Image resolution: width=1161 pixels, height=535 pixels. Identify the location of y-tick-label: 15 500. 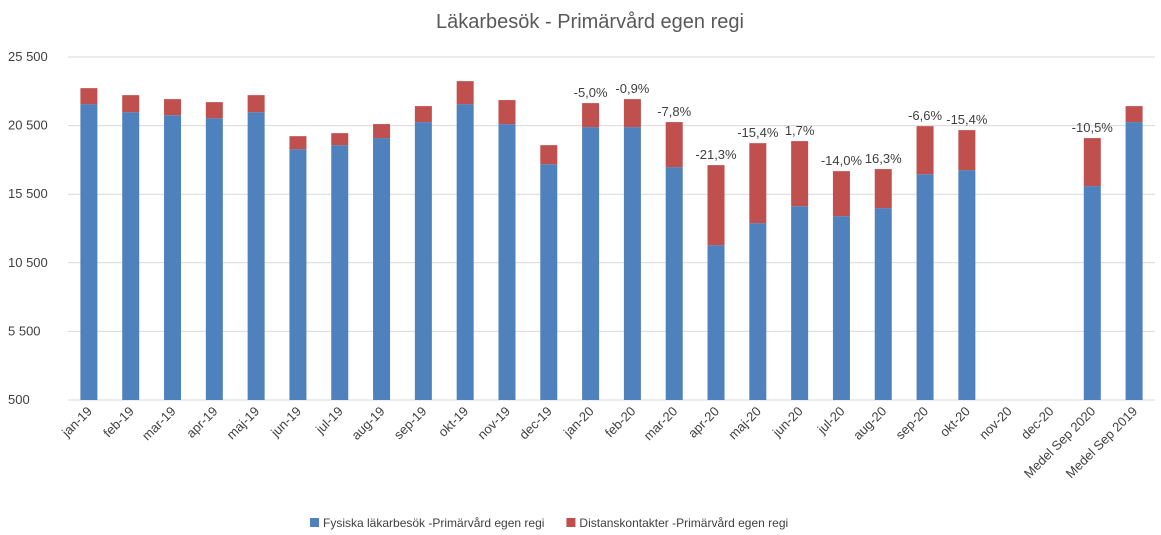
(28, 193).